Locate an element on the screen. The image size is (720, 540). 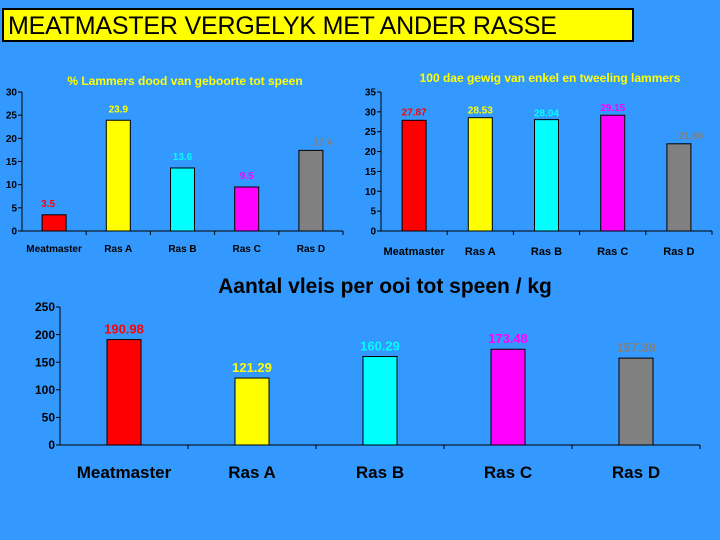
page-title: MEATMASTER VERGELYK MET ANDER RASSE is located at coordinates (282, 26).